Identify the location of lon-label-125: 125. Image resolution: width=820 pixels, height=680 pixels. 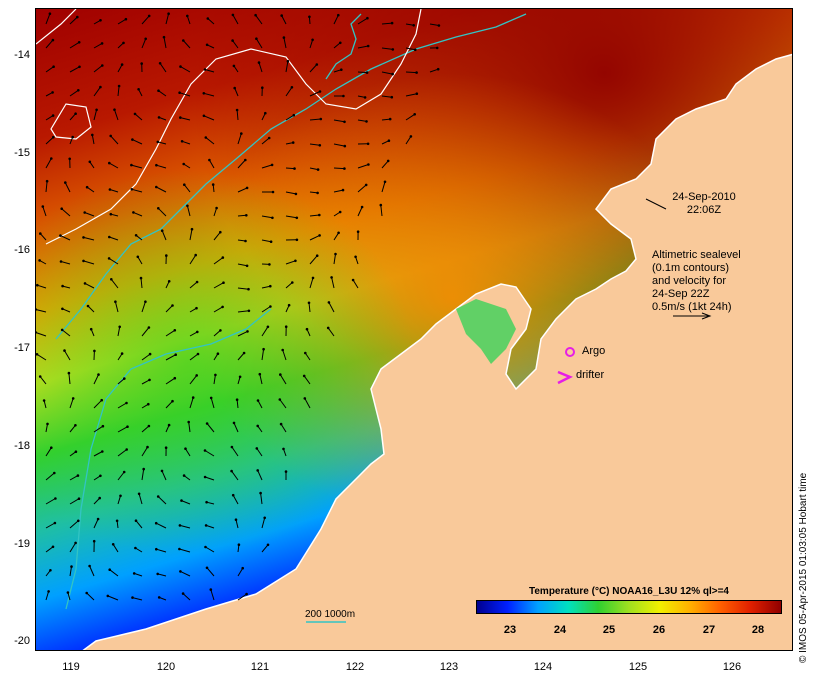
(638, 667).